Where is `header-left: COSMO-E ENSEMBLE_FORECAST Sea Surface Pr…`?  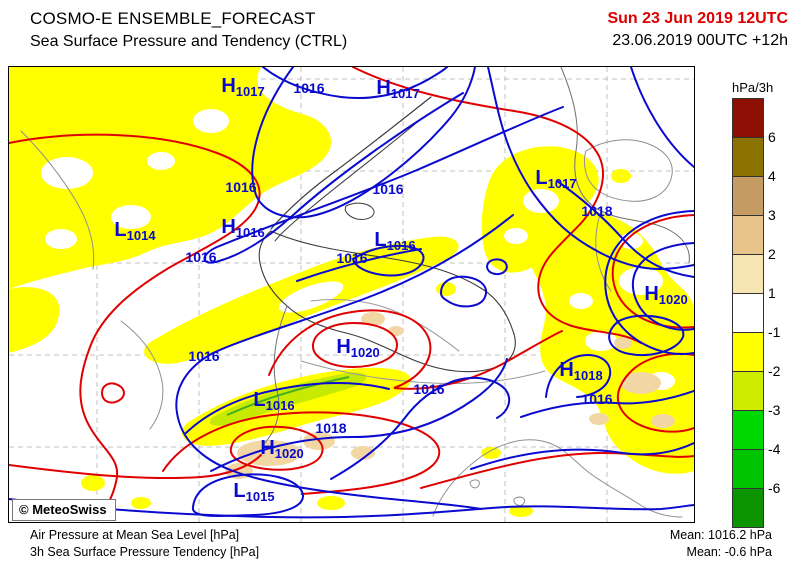 header-left: COSMO-E ENSEMBLE_FORECAST Sea Surface Pr… is located at coordinates (188, 30).